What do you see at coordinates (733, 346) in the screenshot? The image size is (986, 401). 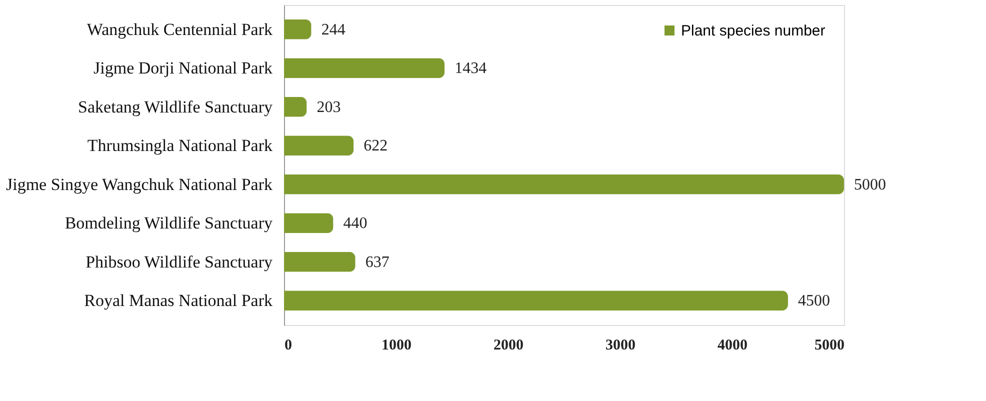 I see `x-tick-label: 4000` at bounding box center [733, 346].